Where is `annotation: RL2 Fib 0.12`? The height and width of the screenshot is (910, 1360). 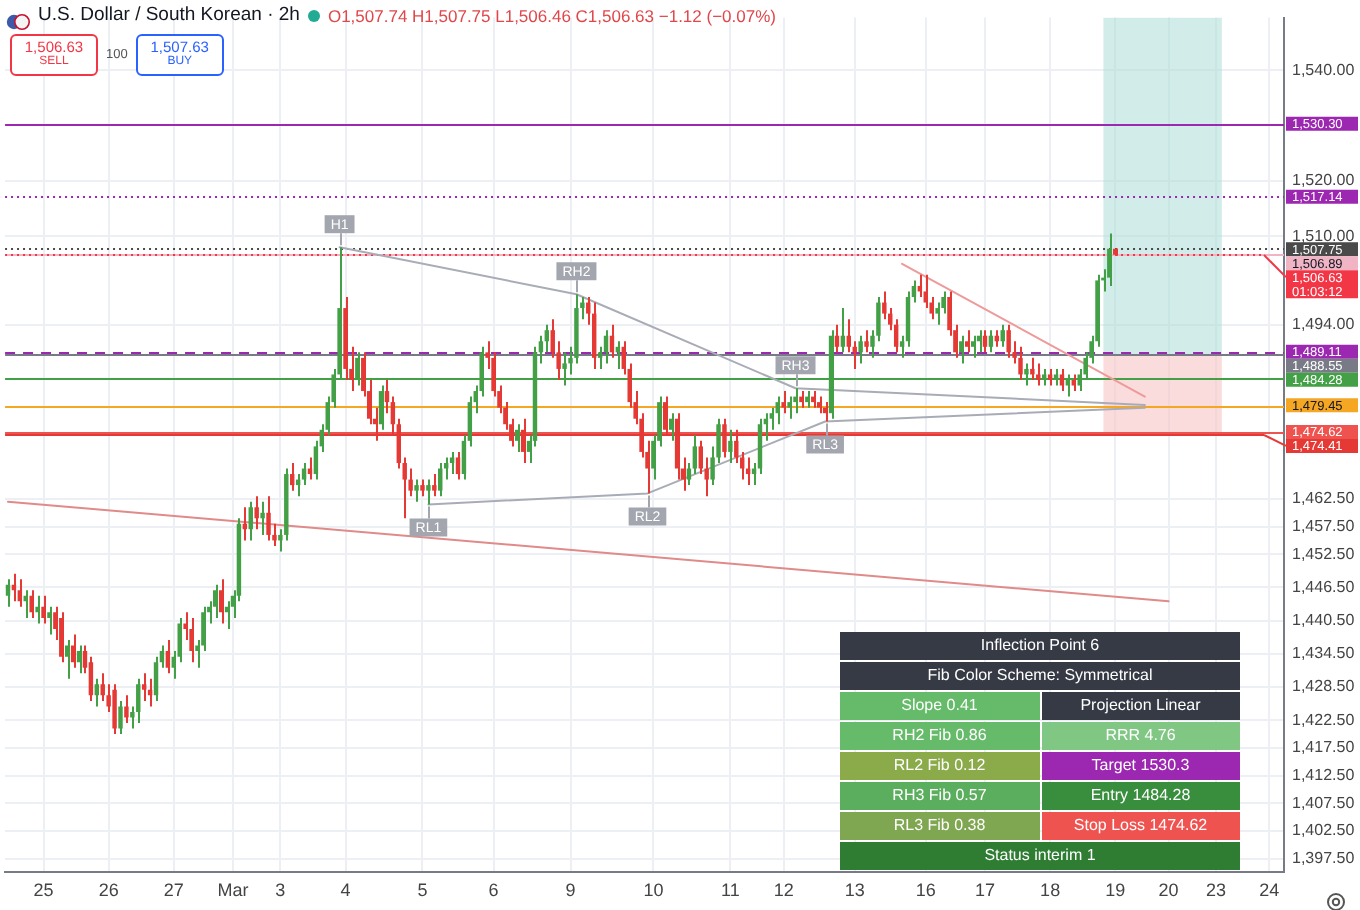 annotation: RL2 Fib 0.12 is located at coordinates (939, 766).